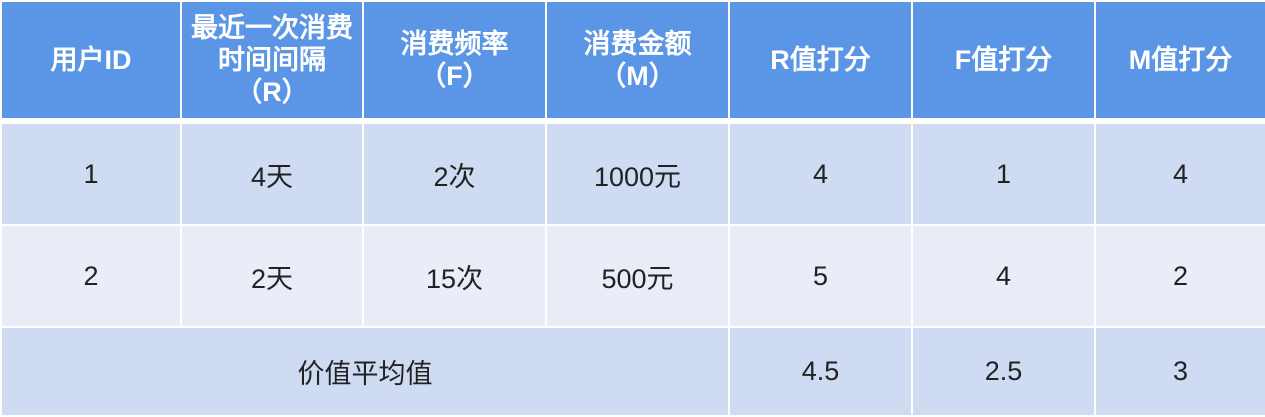 The width and height of the screenshot is (1265, 417). What do you see at coordinates (365, 371) in the screenshot?
I see `summary-label: 价值平均值` at bounding box center [365, 371].